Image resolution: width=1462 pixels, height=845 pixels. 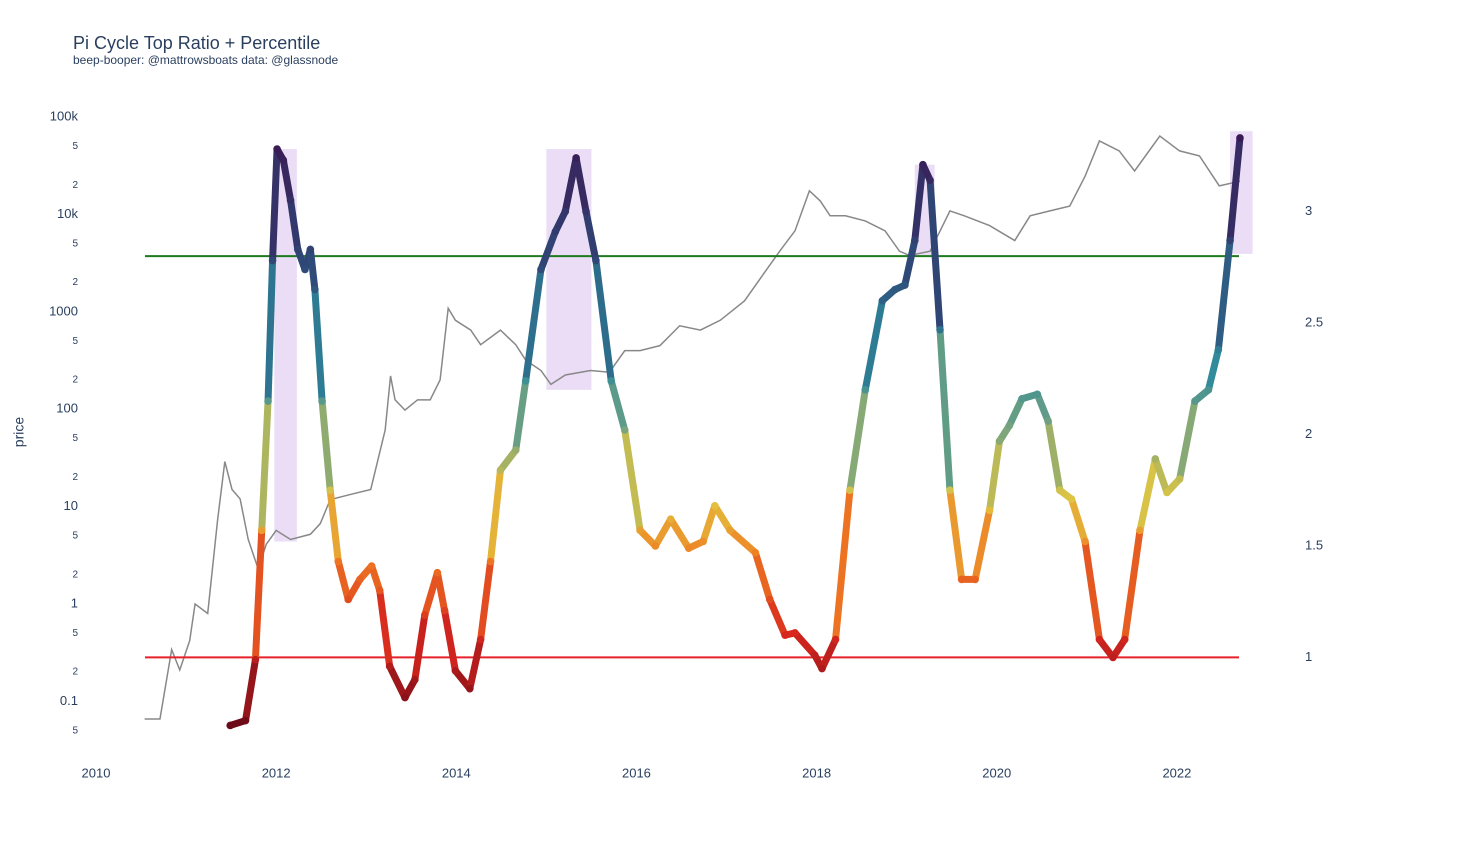 I want to click on x-tick-label: 2014, so click(x=456, y=772).